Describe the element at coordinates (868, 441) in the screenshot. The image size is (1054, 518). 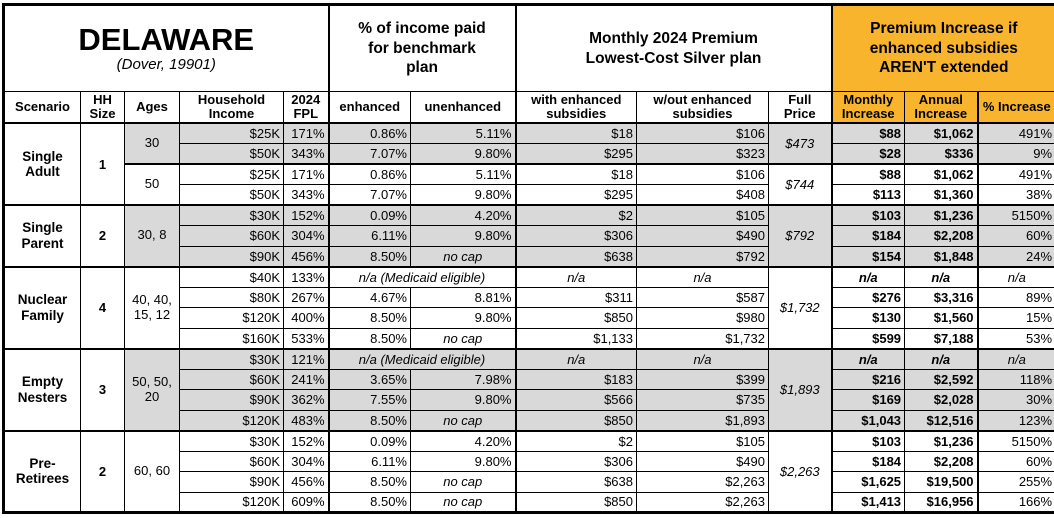
I see `cell-monthly-increase: $103` at that location.